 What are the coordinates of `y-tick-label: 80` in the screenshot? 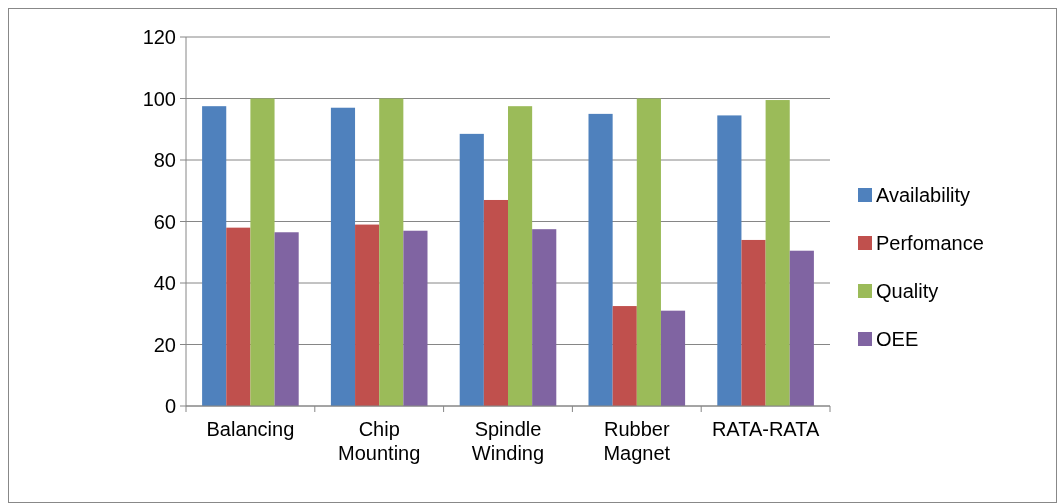 It's located at (164, 160).